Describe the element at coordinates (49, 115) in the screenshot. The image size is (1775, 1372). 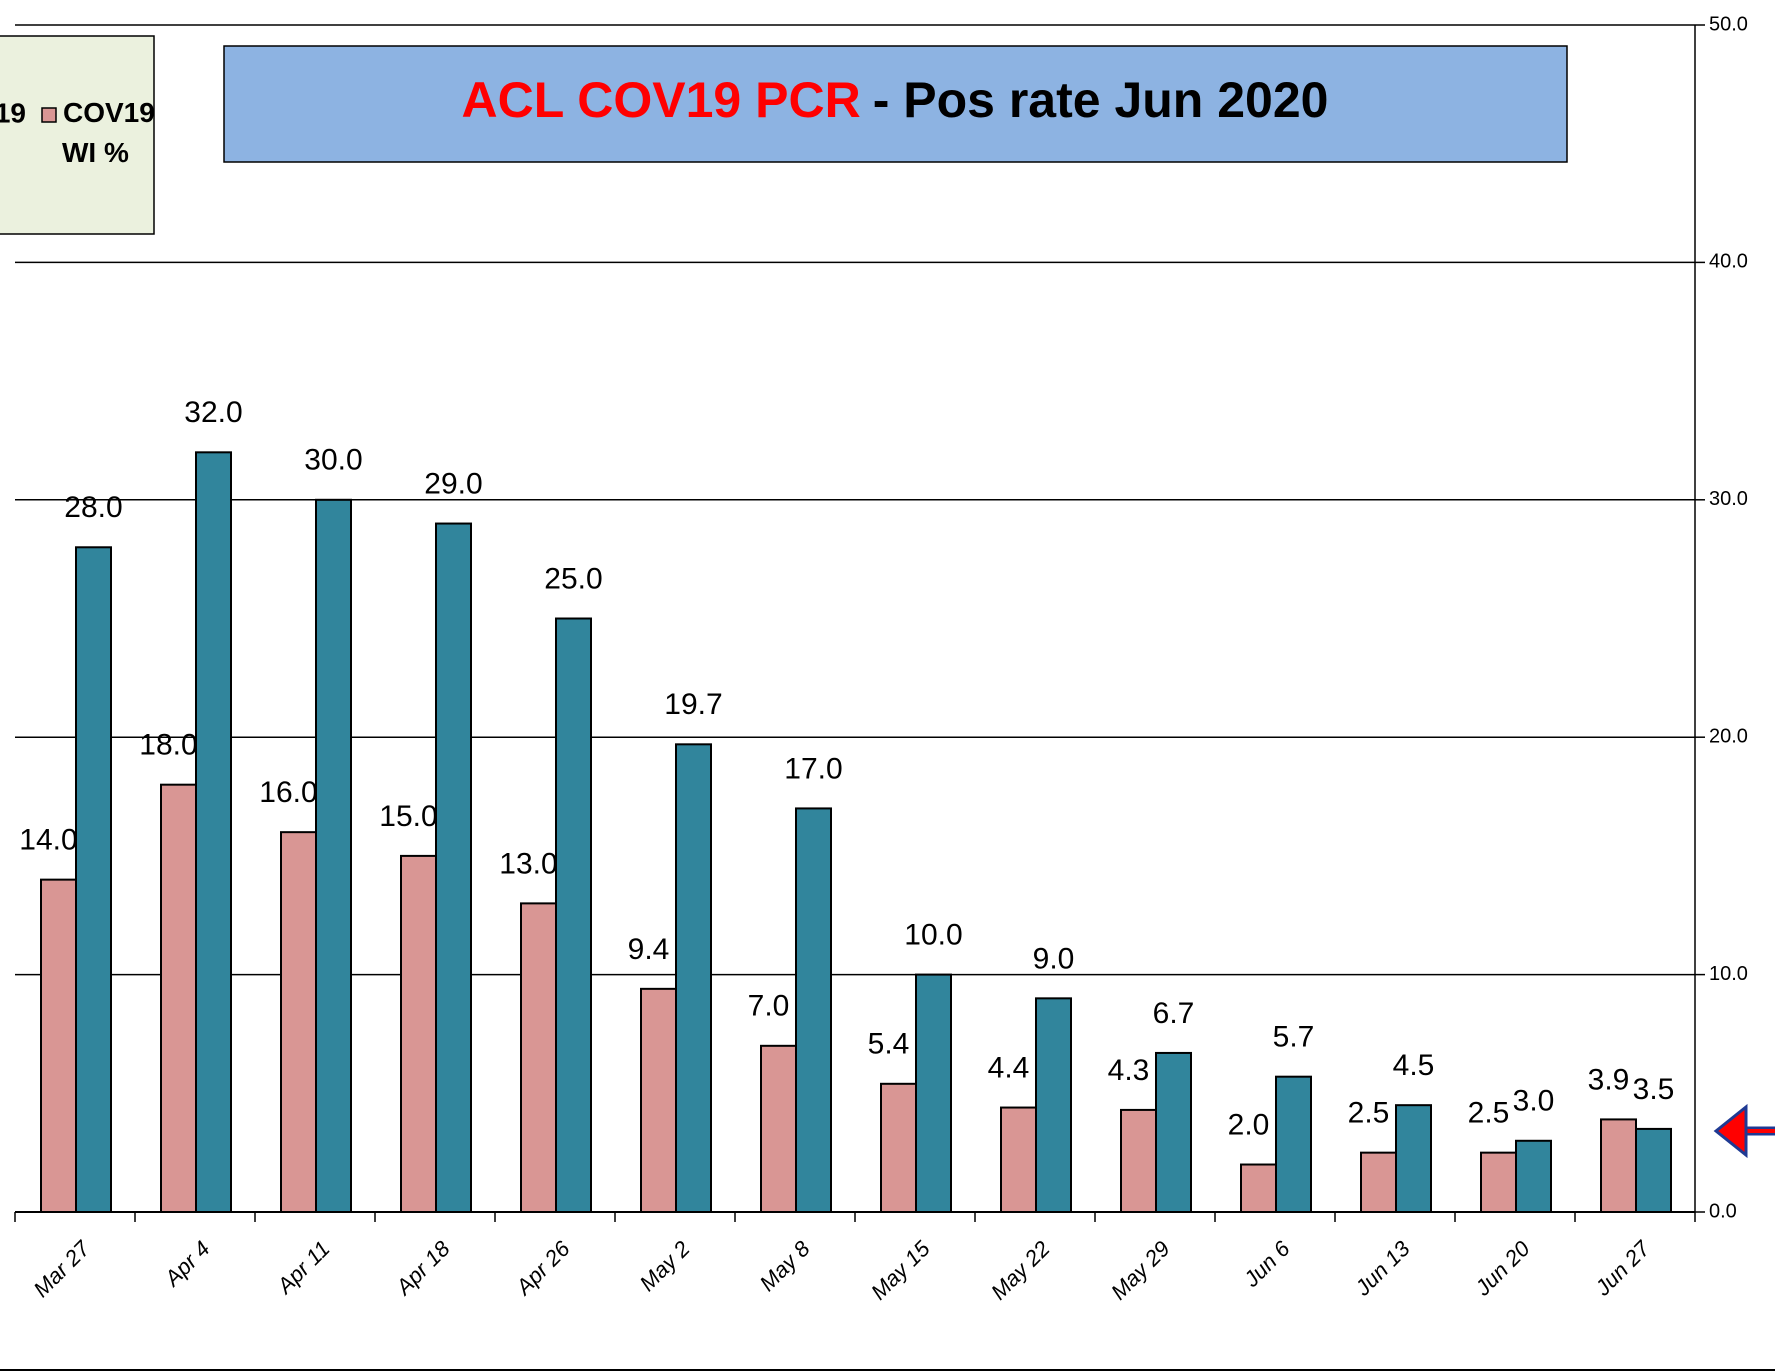
I see `legend-swatch` at that location.